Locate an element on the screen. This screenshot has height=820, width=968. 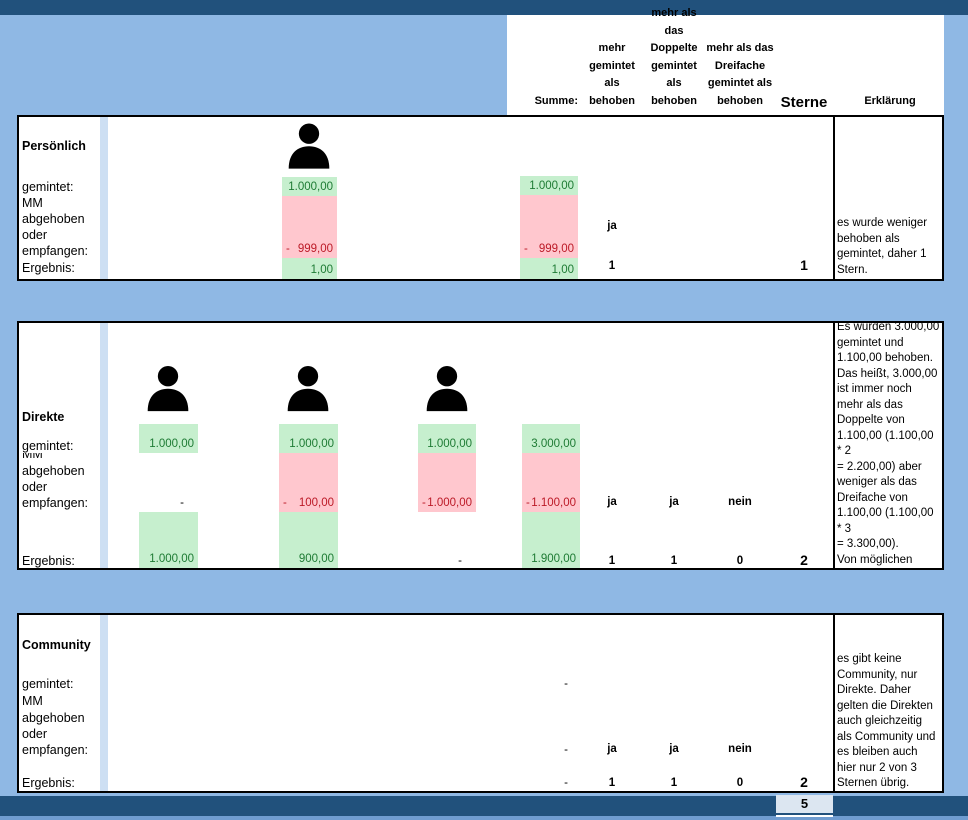
abgehoben-value-cell: -999,00 is located at coordinates (309, 227).